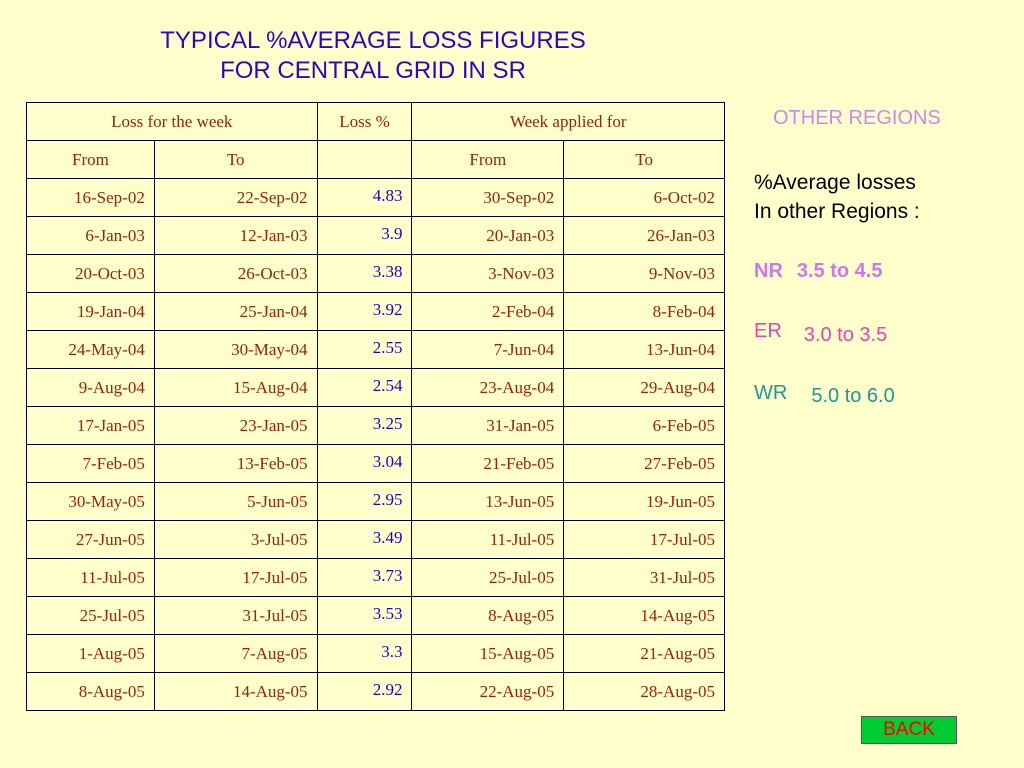 The image size is (1024, 768). I want to click on cell-applied-from: 8-Aug-05, so click(488, 615).